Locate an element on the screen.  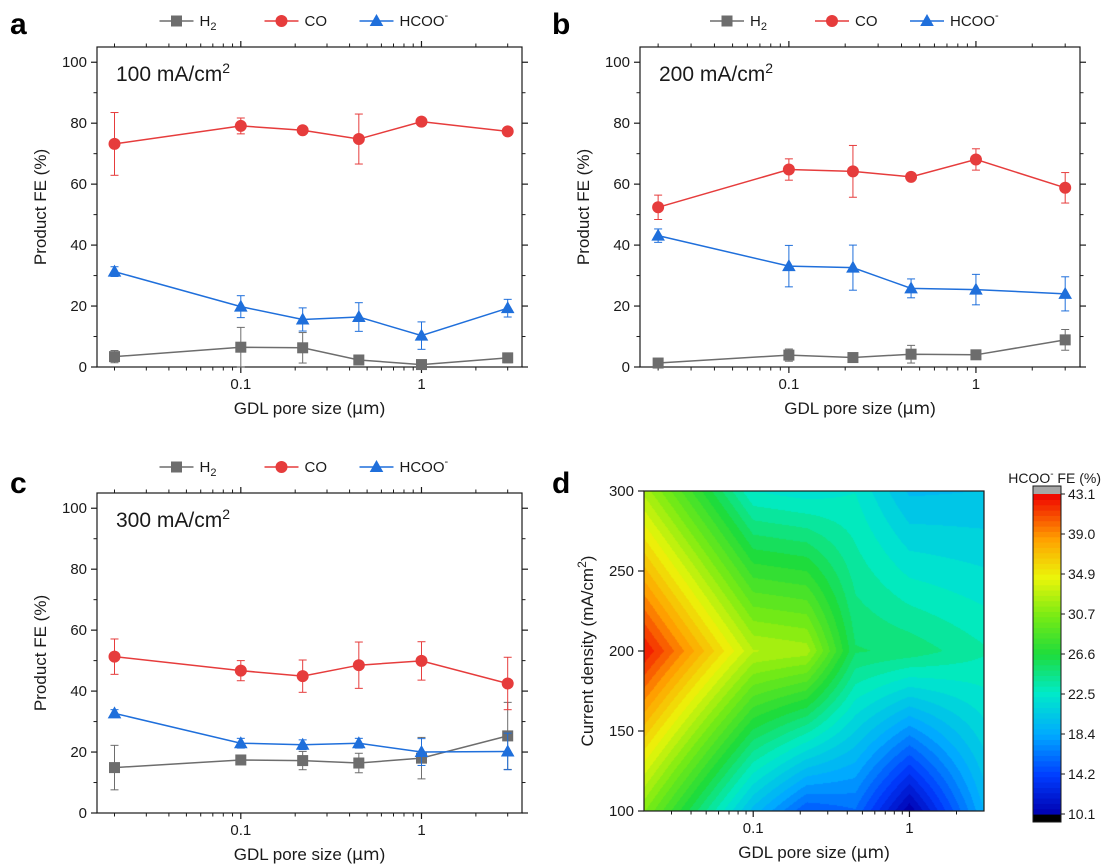
text-span: 80 is located at coordinates (78, 569).